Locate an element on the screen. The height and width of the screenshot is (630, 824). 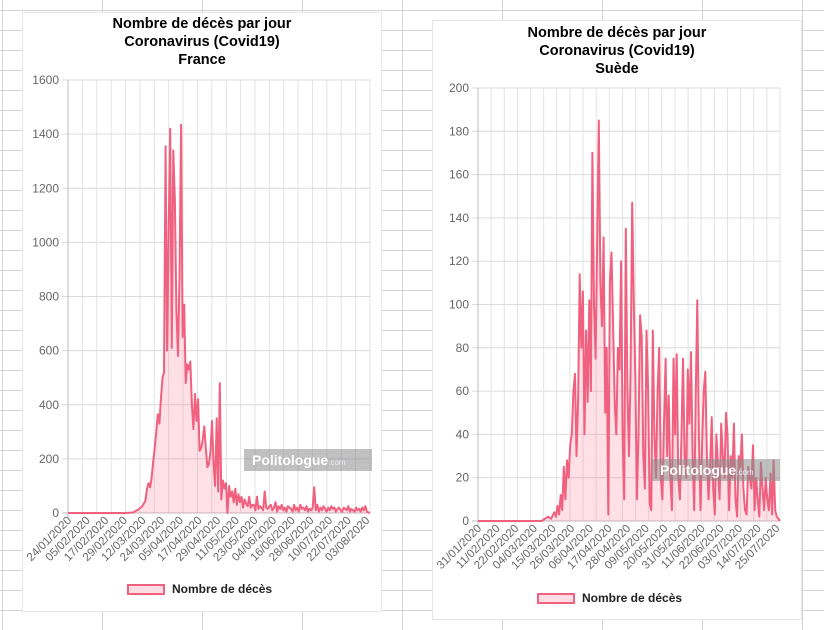
y-tick-label: 1200 is located at coordinates (45, 188).